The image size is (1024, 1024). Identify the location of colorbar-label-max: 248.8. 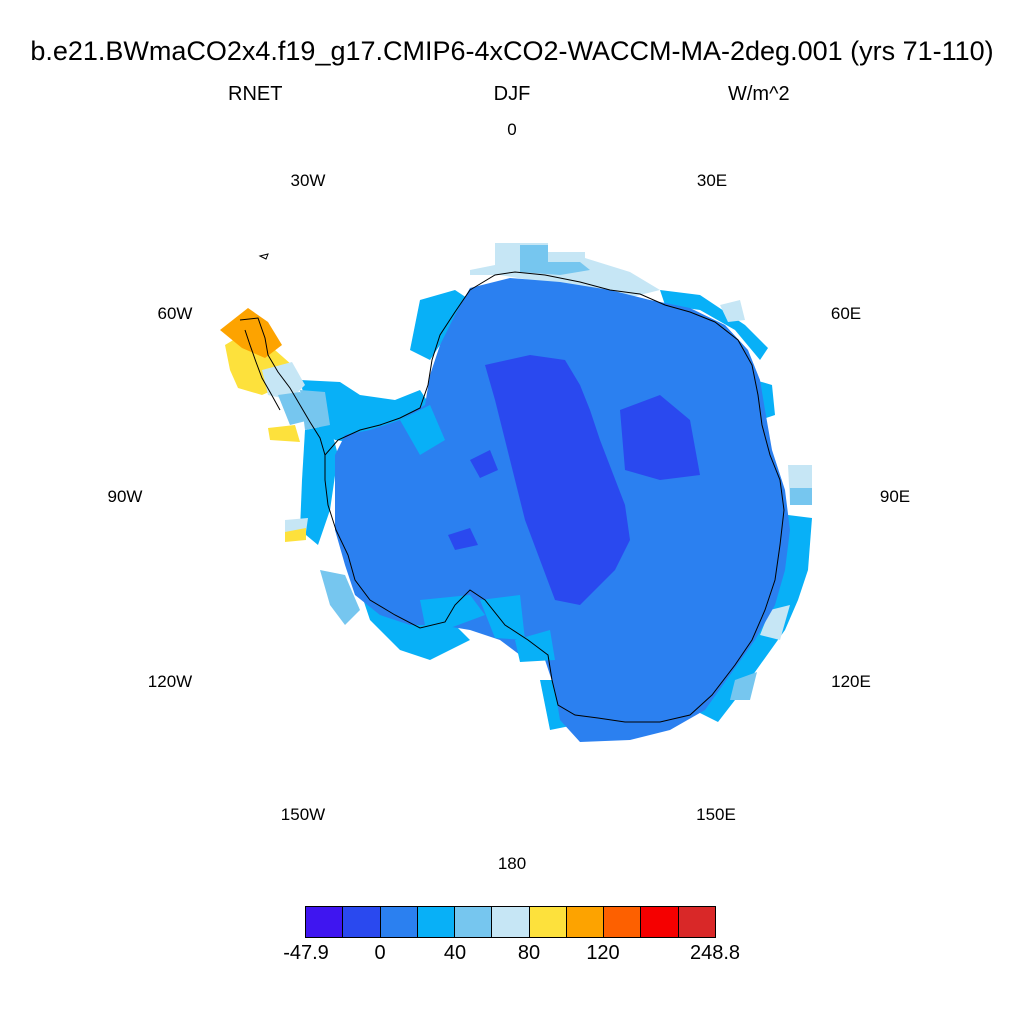
(715, 953).